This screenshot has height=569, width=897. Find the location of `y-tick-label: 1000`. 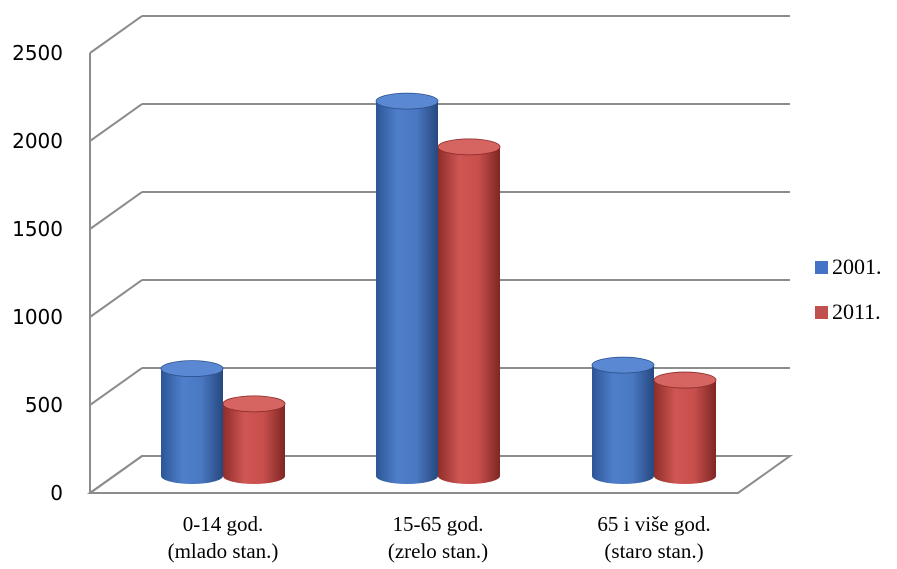

y-tick-label: 1000 is located at coordinates (37, 317).